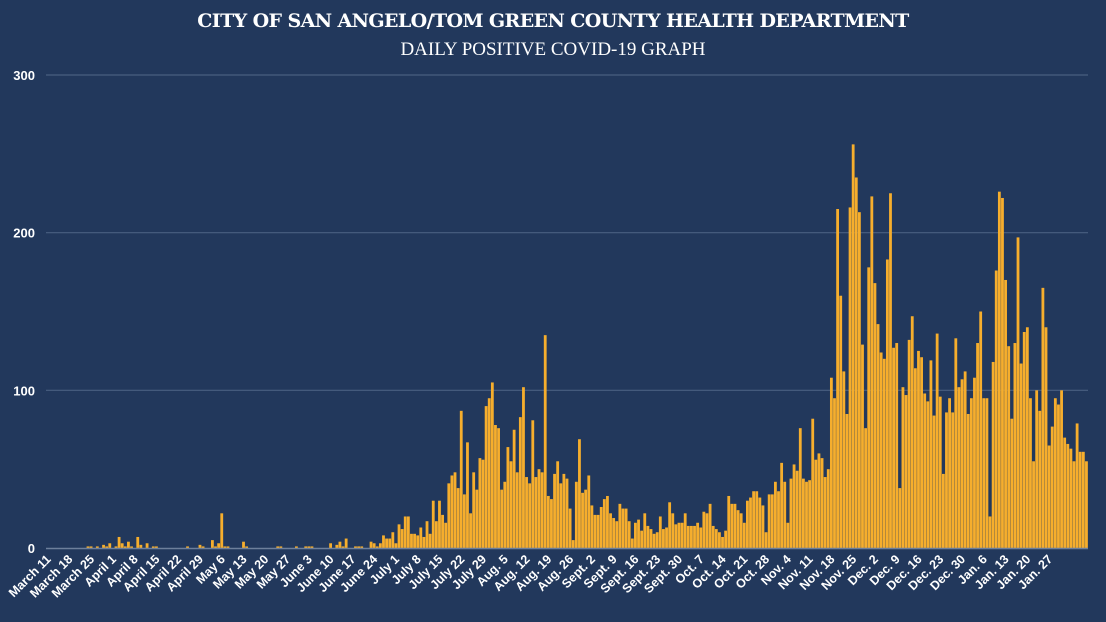 The width and height of the screenshot is (1106, 622). Describe the element at coordinates (24, 390) in the screenshot. I see `y-tick-label: 100` at that location.